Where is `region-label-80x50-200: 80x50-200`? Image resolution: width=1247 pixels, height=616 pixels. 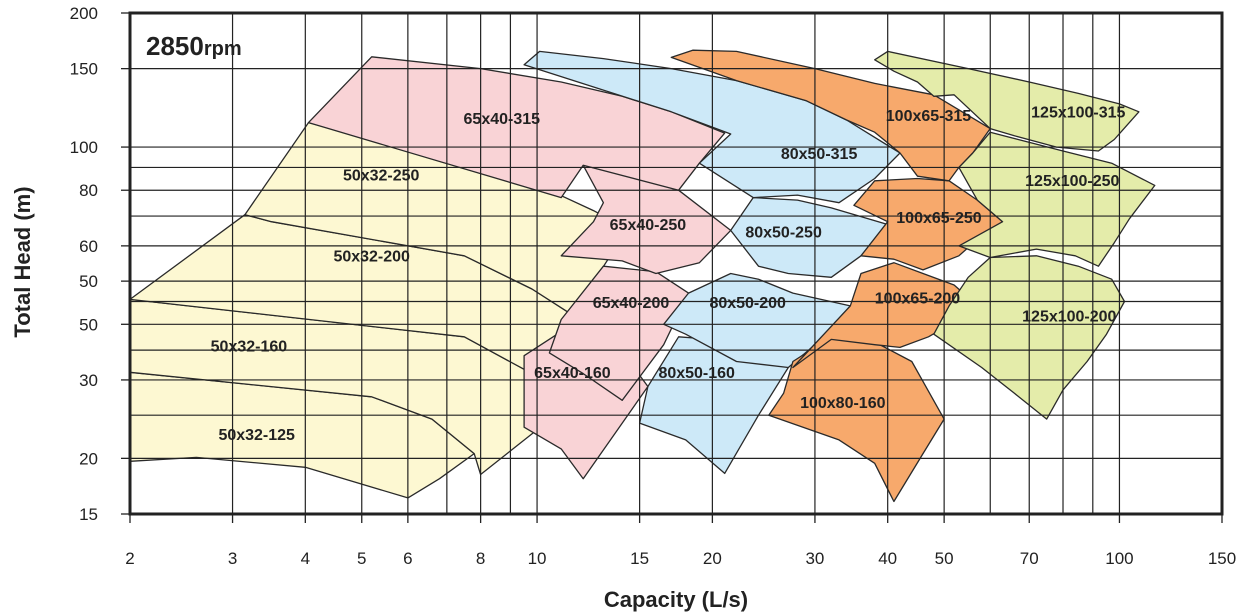
region-label-80x50-200: 80x50-200 is located at coordinates (747, 303).